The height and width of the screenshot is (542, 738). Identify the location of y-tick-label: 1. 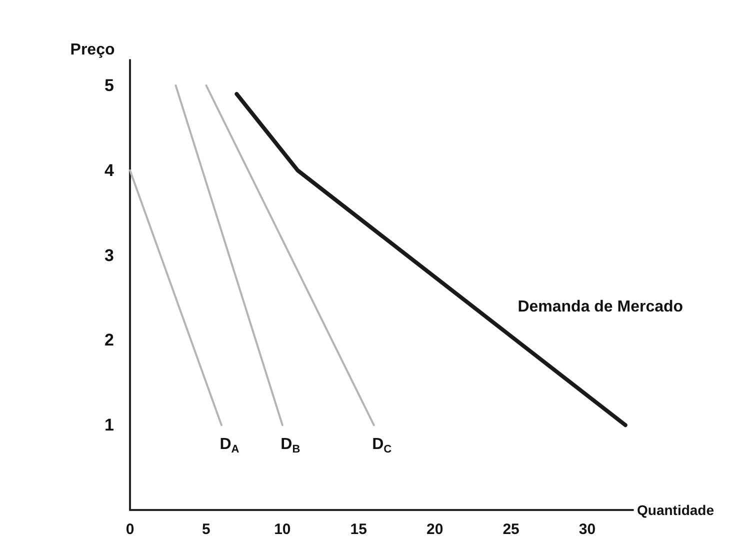
(109, 425).